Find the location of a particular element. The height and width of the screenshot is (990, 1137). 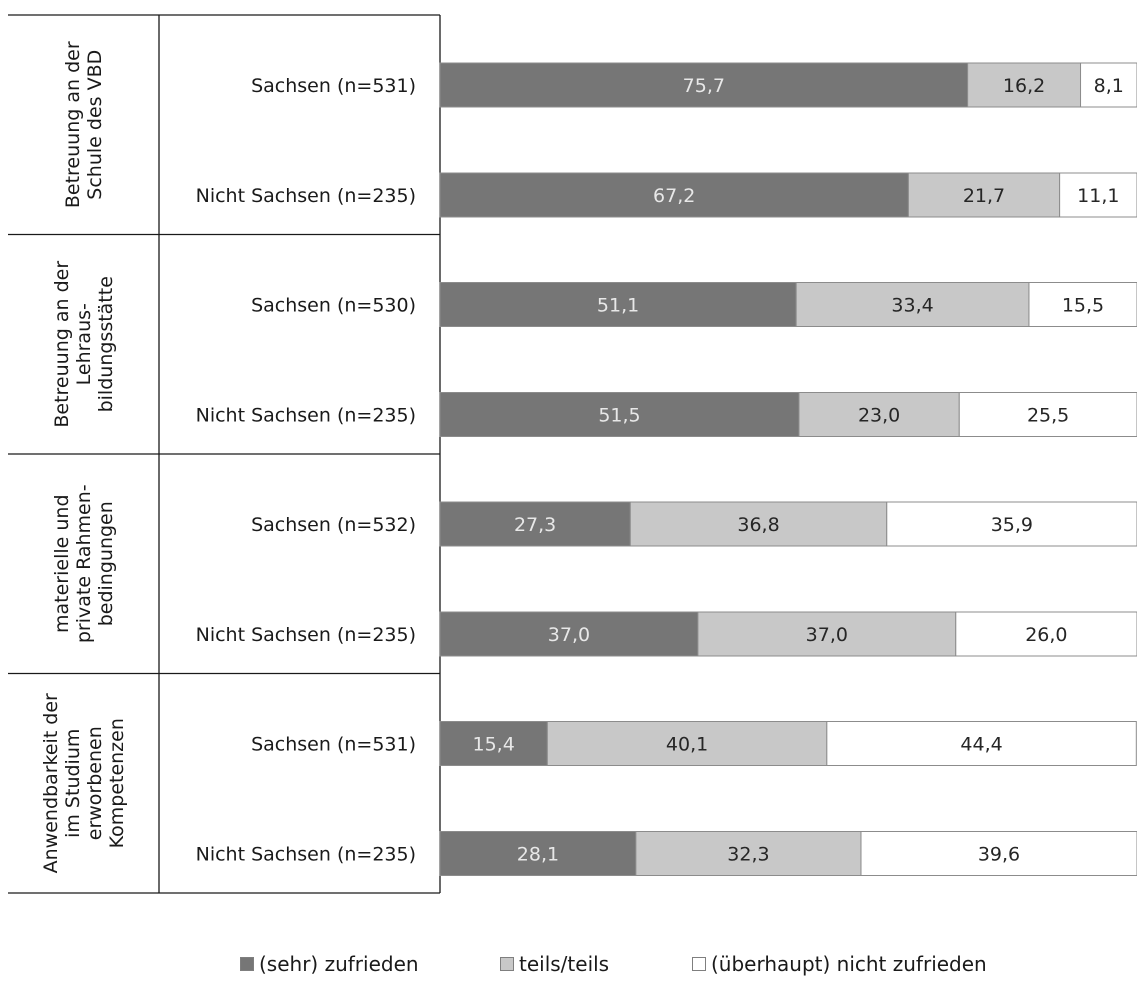

data-label: 67,2 is located at coordinates (674, 196).